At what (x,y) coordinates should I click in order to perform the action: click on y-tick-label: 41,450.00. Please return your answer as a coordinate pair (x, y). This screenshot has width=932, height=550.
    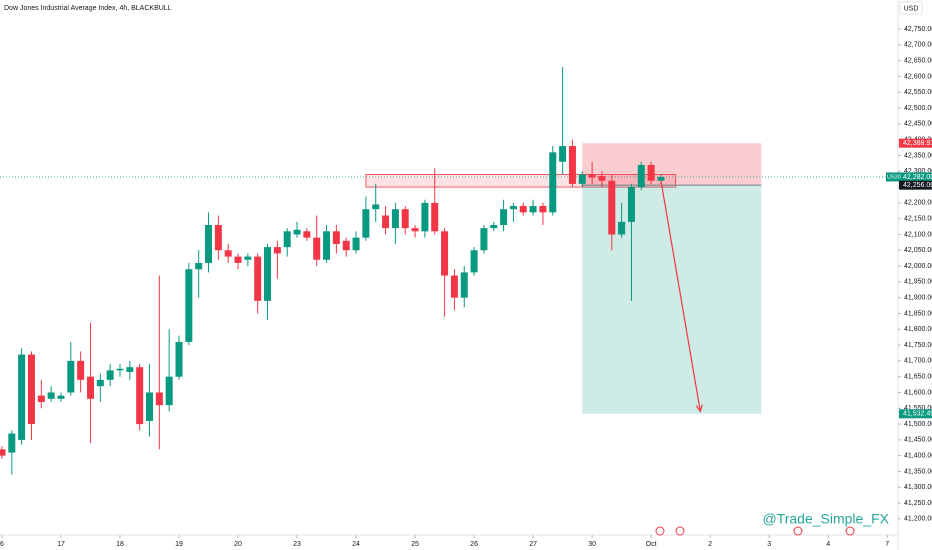
    Looking at the image, I should click on (918, 440).